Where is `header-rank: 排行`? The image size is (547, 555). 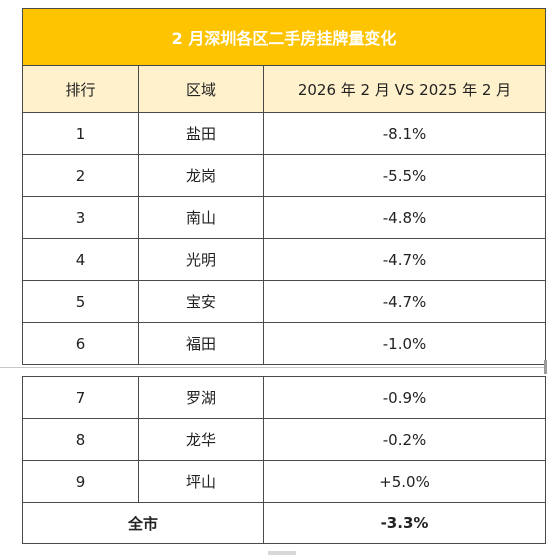
header-rank: 排行 is located at coordinates (80, 89).